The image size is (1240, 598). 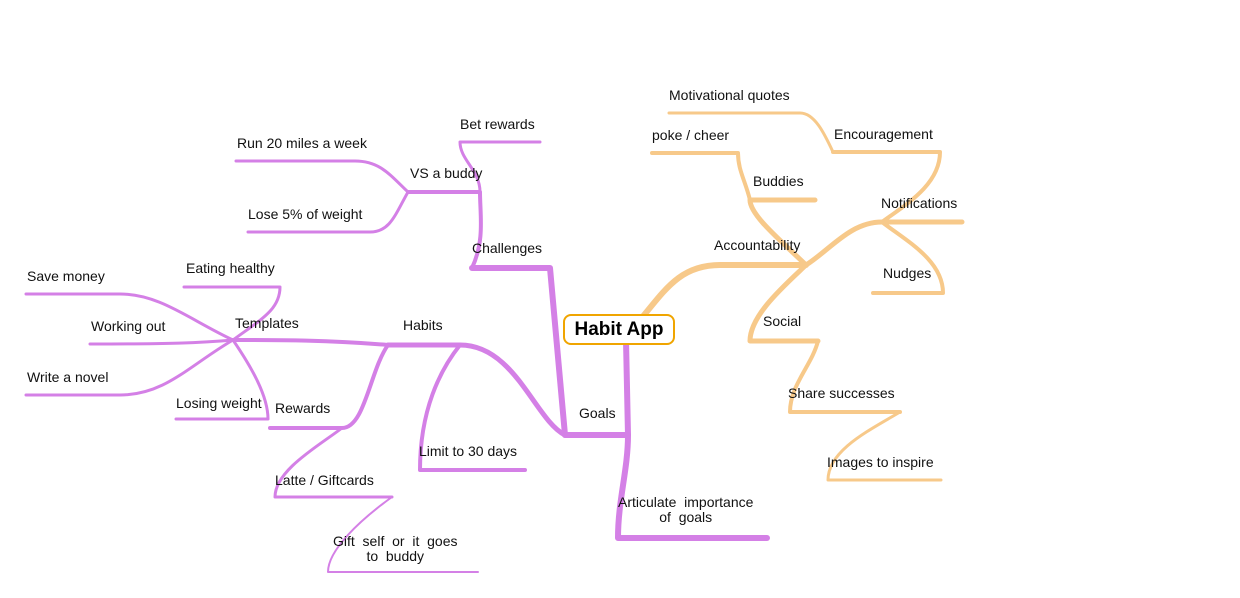 I want to click on branch-motivational, so click(x=751, y=132).